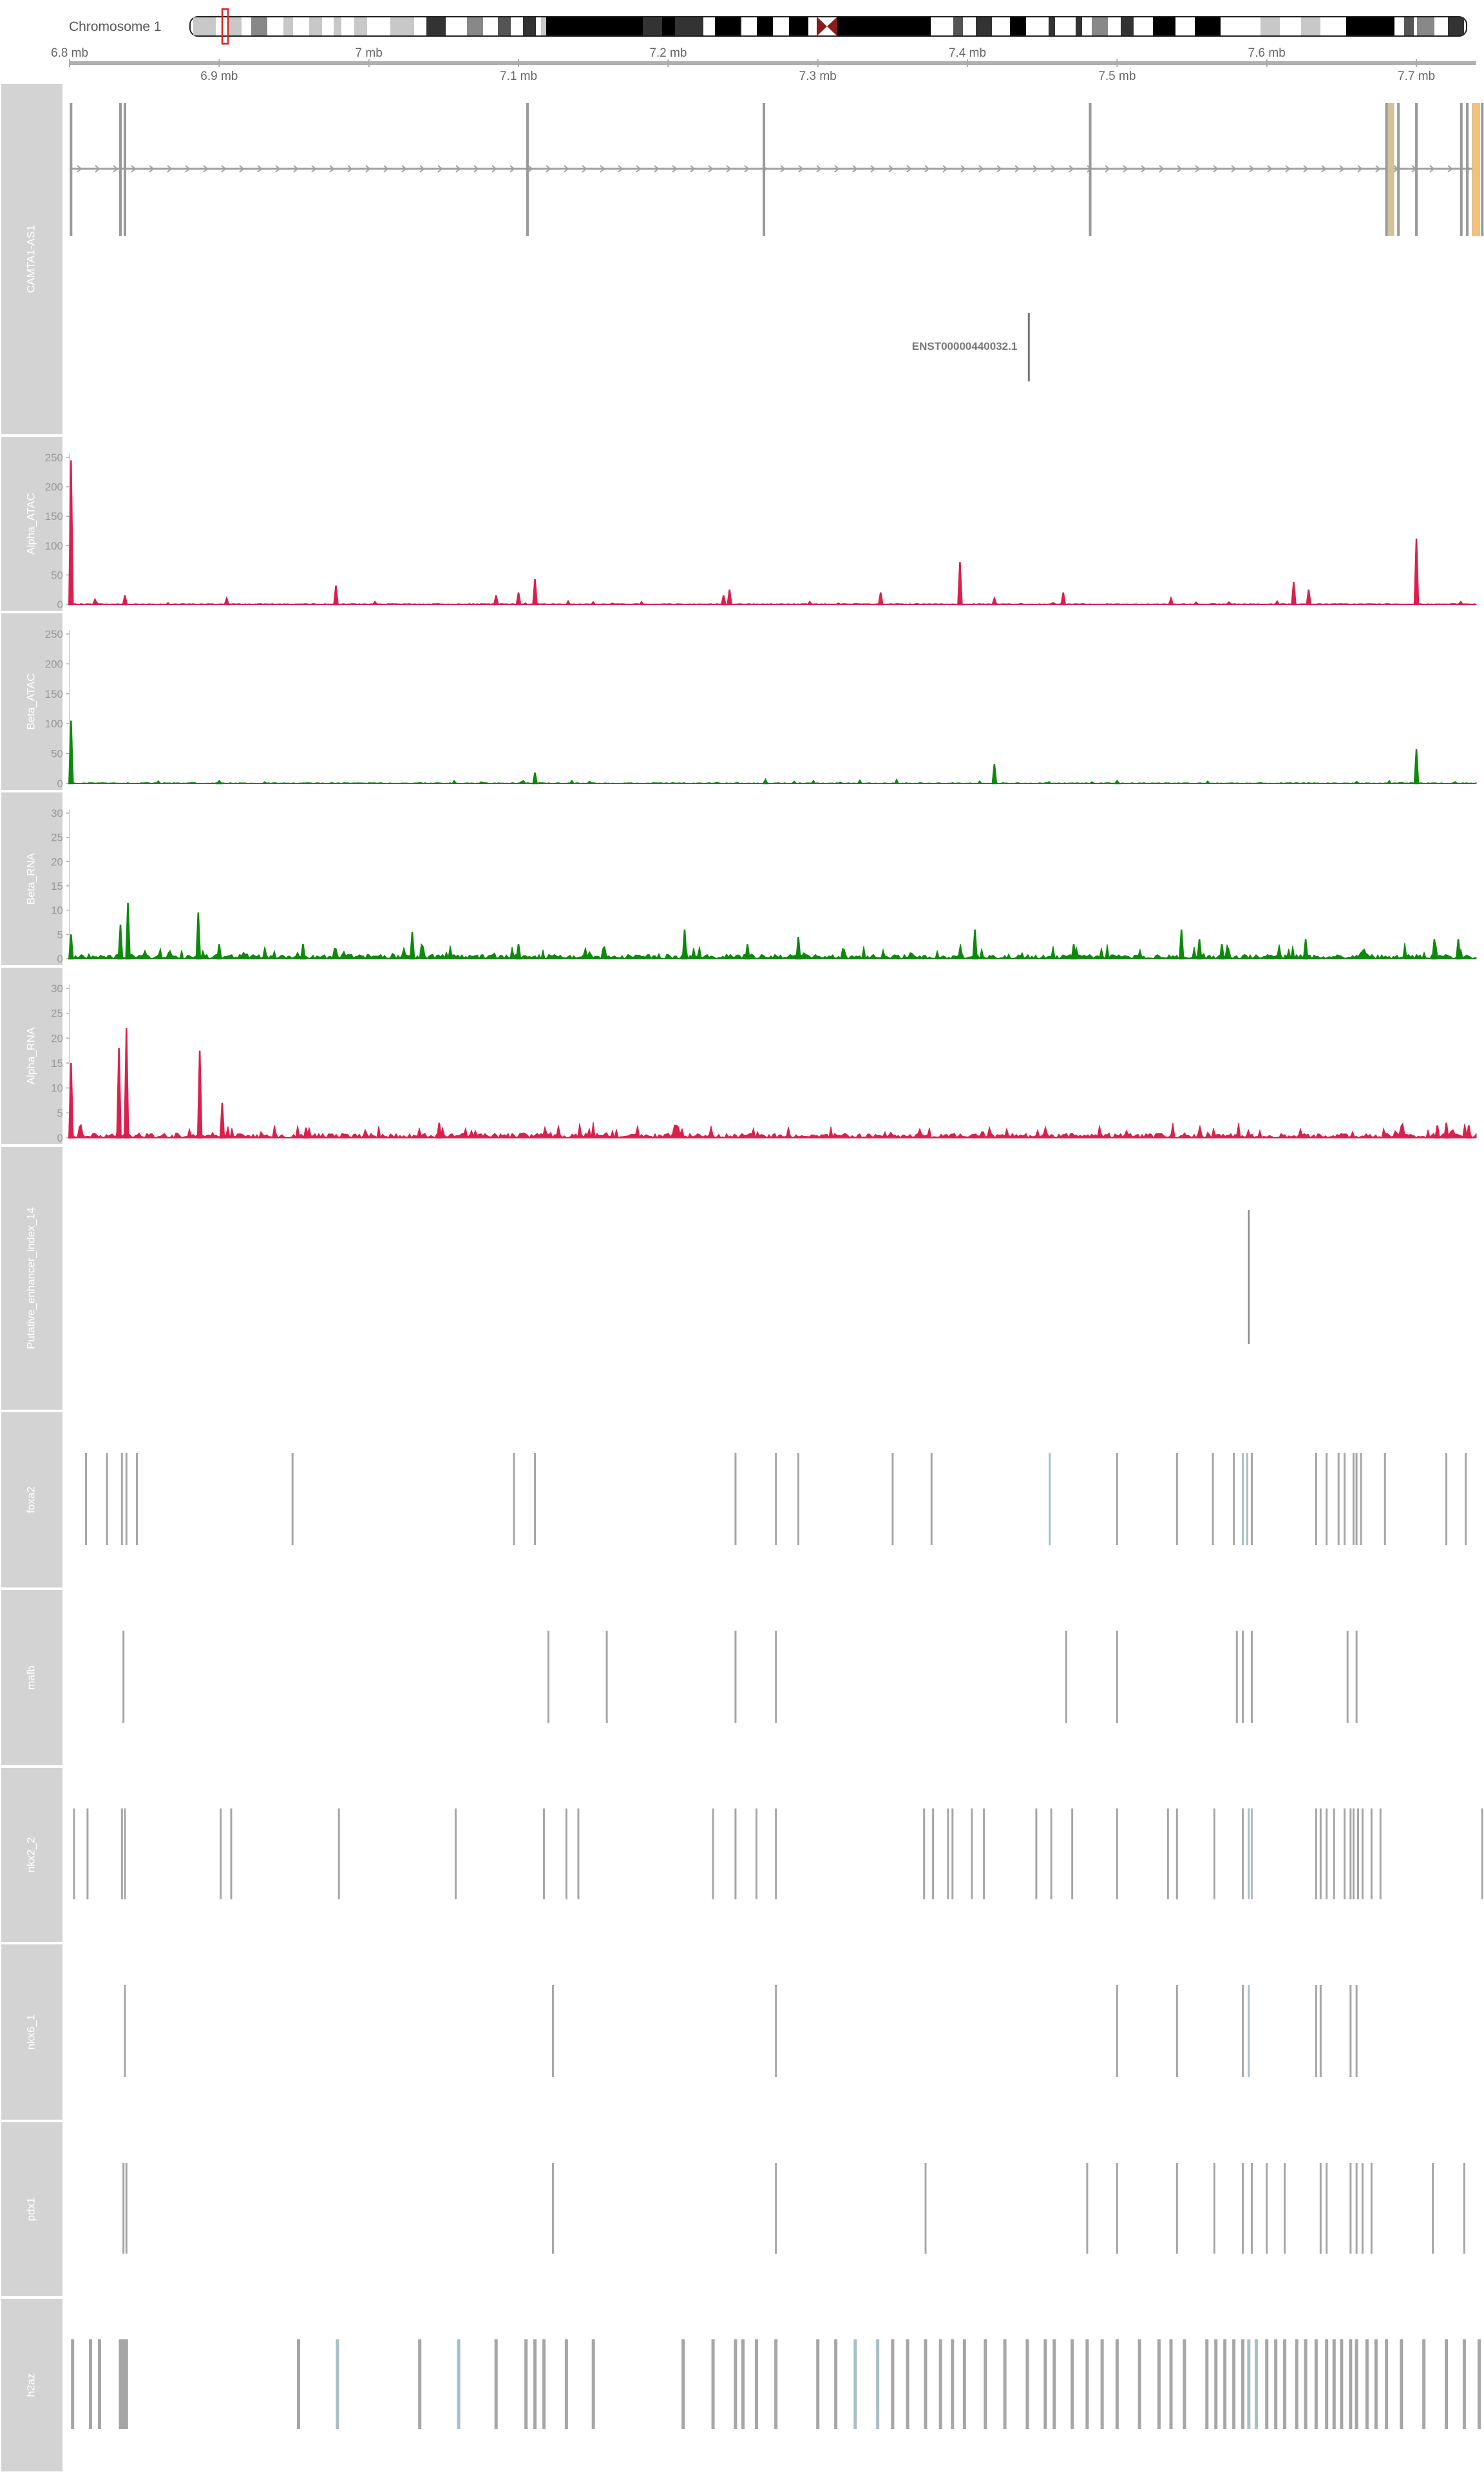  I want to click on track-label: CAMTA1-AS1, so click(30, 259).